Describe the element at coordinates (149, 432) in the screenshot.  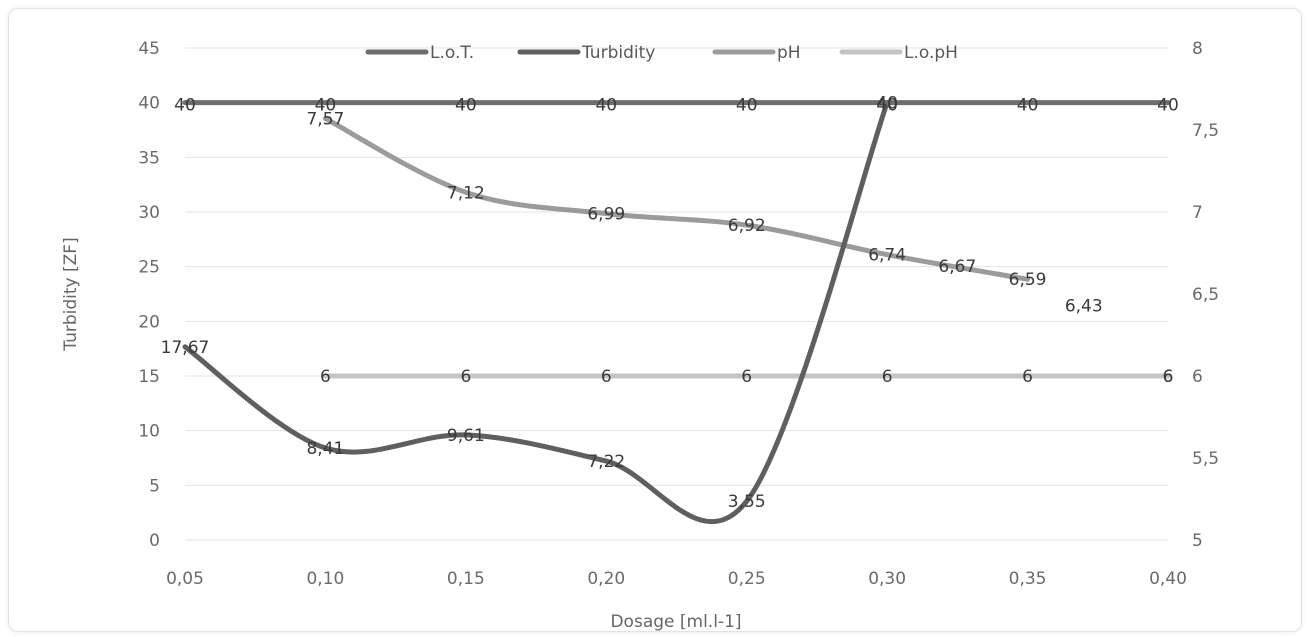
I see `y-tick-label: 10` at that location.